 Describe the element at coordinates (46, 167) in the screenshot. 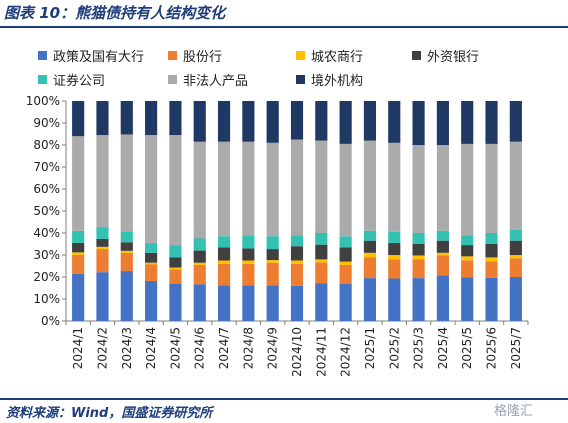

I see `y-tick-label: 70%` at that location.